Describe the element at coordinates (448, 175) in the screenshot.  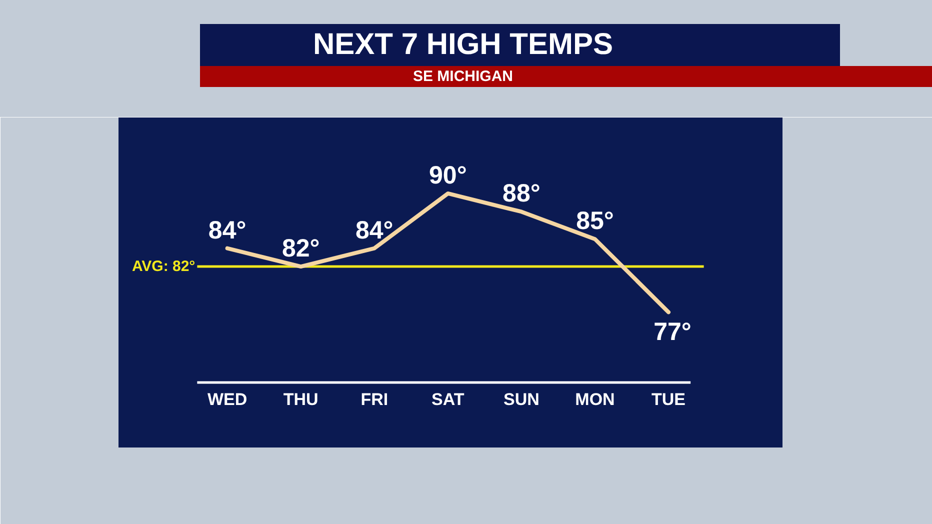
I see `data-label: 90°` at that location.